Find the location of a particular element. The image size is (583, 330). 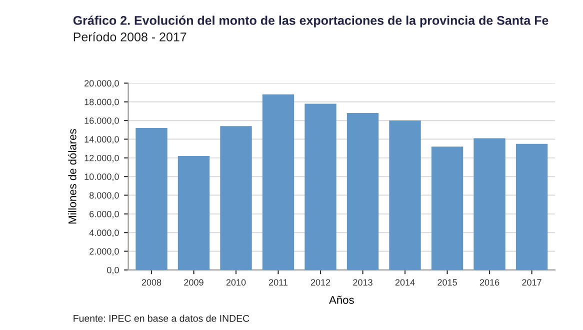

y-tick-label: 12.000,0 is located at coordinates (101, 158).